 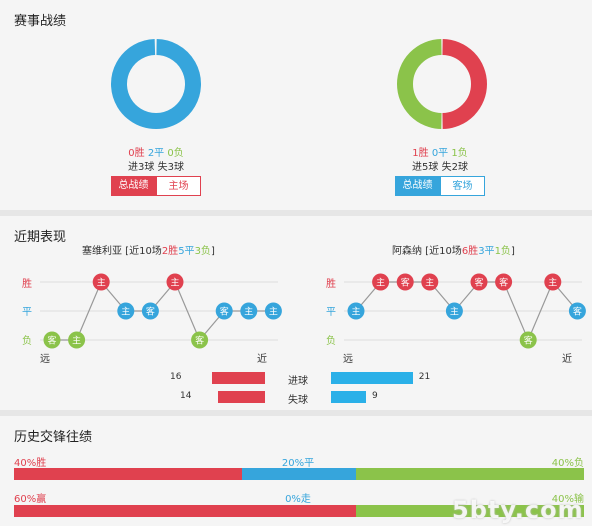 I want to click on left-axis-draw: 平, so click(x=27, y=312).